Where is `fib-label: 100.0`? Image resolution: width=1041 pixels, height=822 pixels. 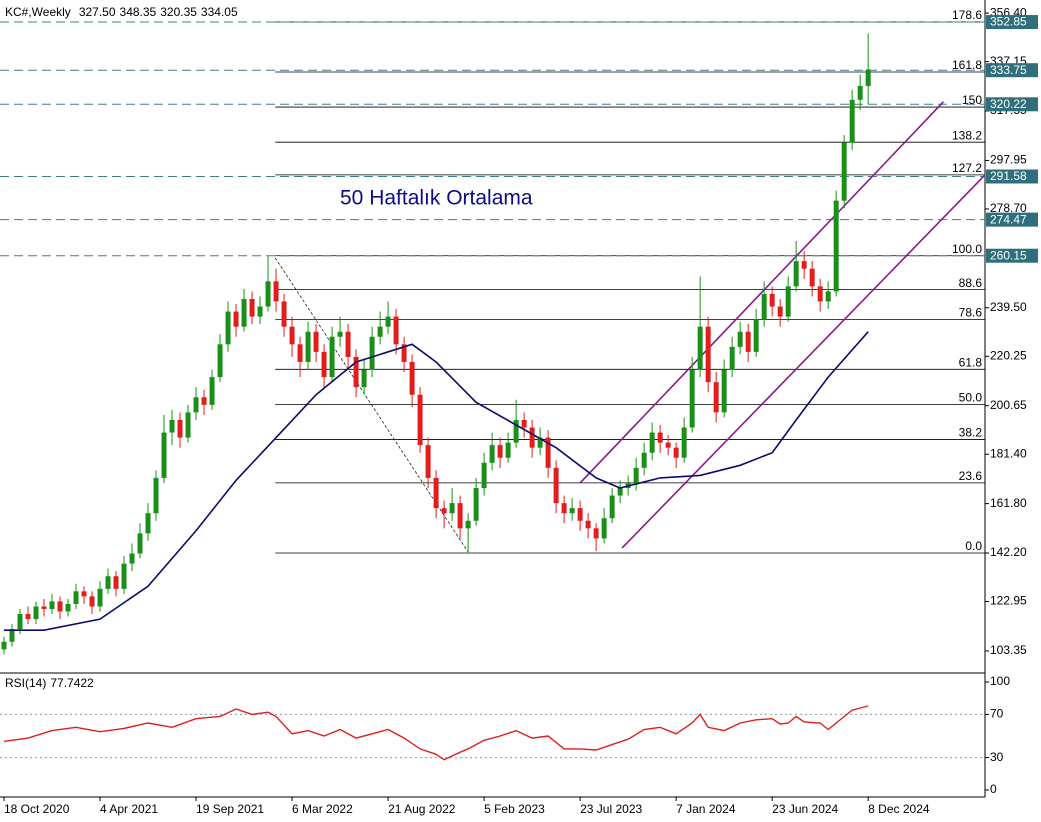 fib-label: 100.0 is located at coordinates (967, 249).